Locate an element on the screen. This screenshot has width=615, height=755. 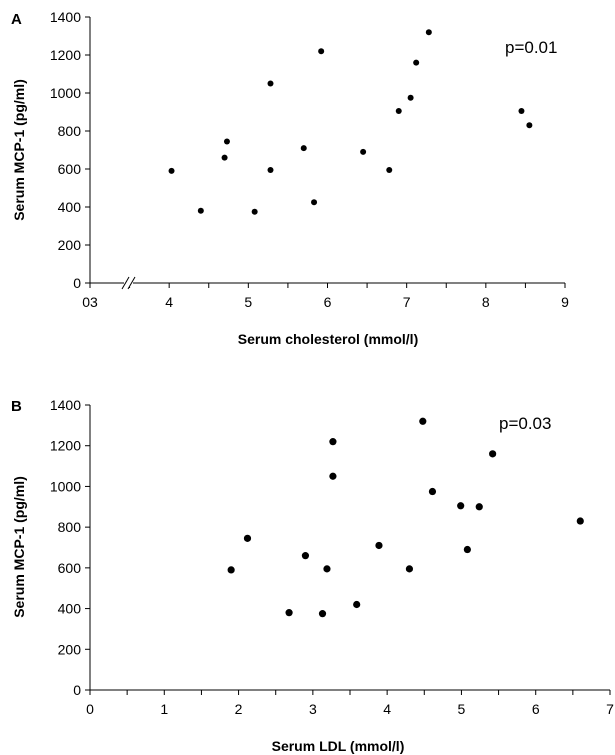
x-tick-label: 2 is located at coordinates (239, 709).